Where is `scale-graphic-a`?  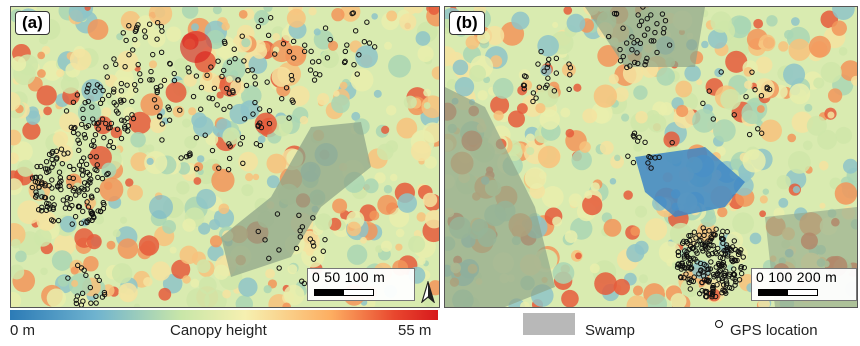 scale-graphic-a is located at coordinates (344, 292).